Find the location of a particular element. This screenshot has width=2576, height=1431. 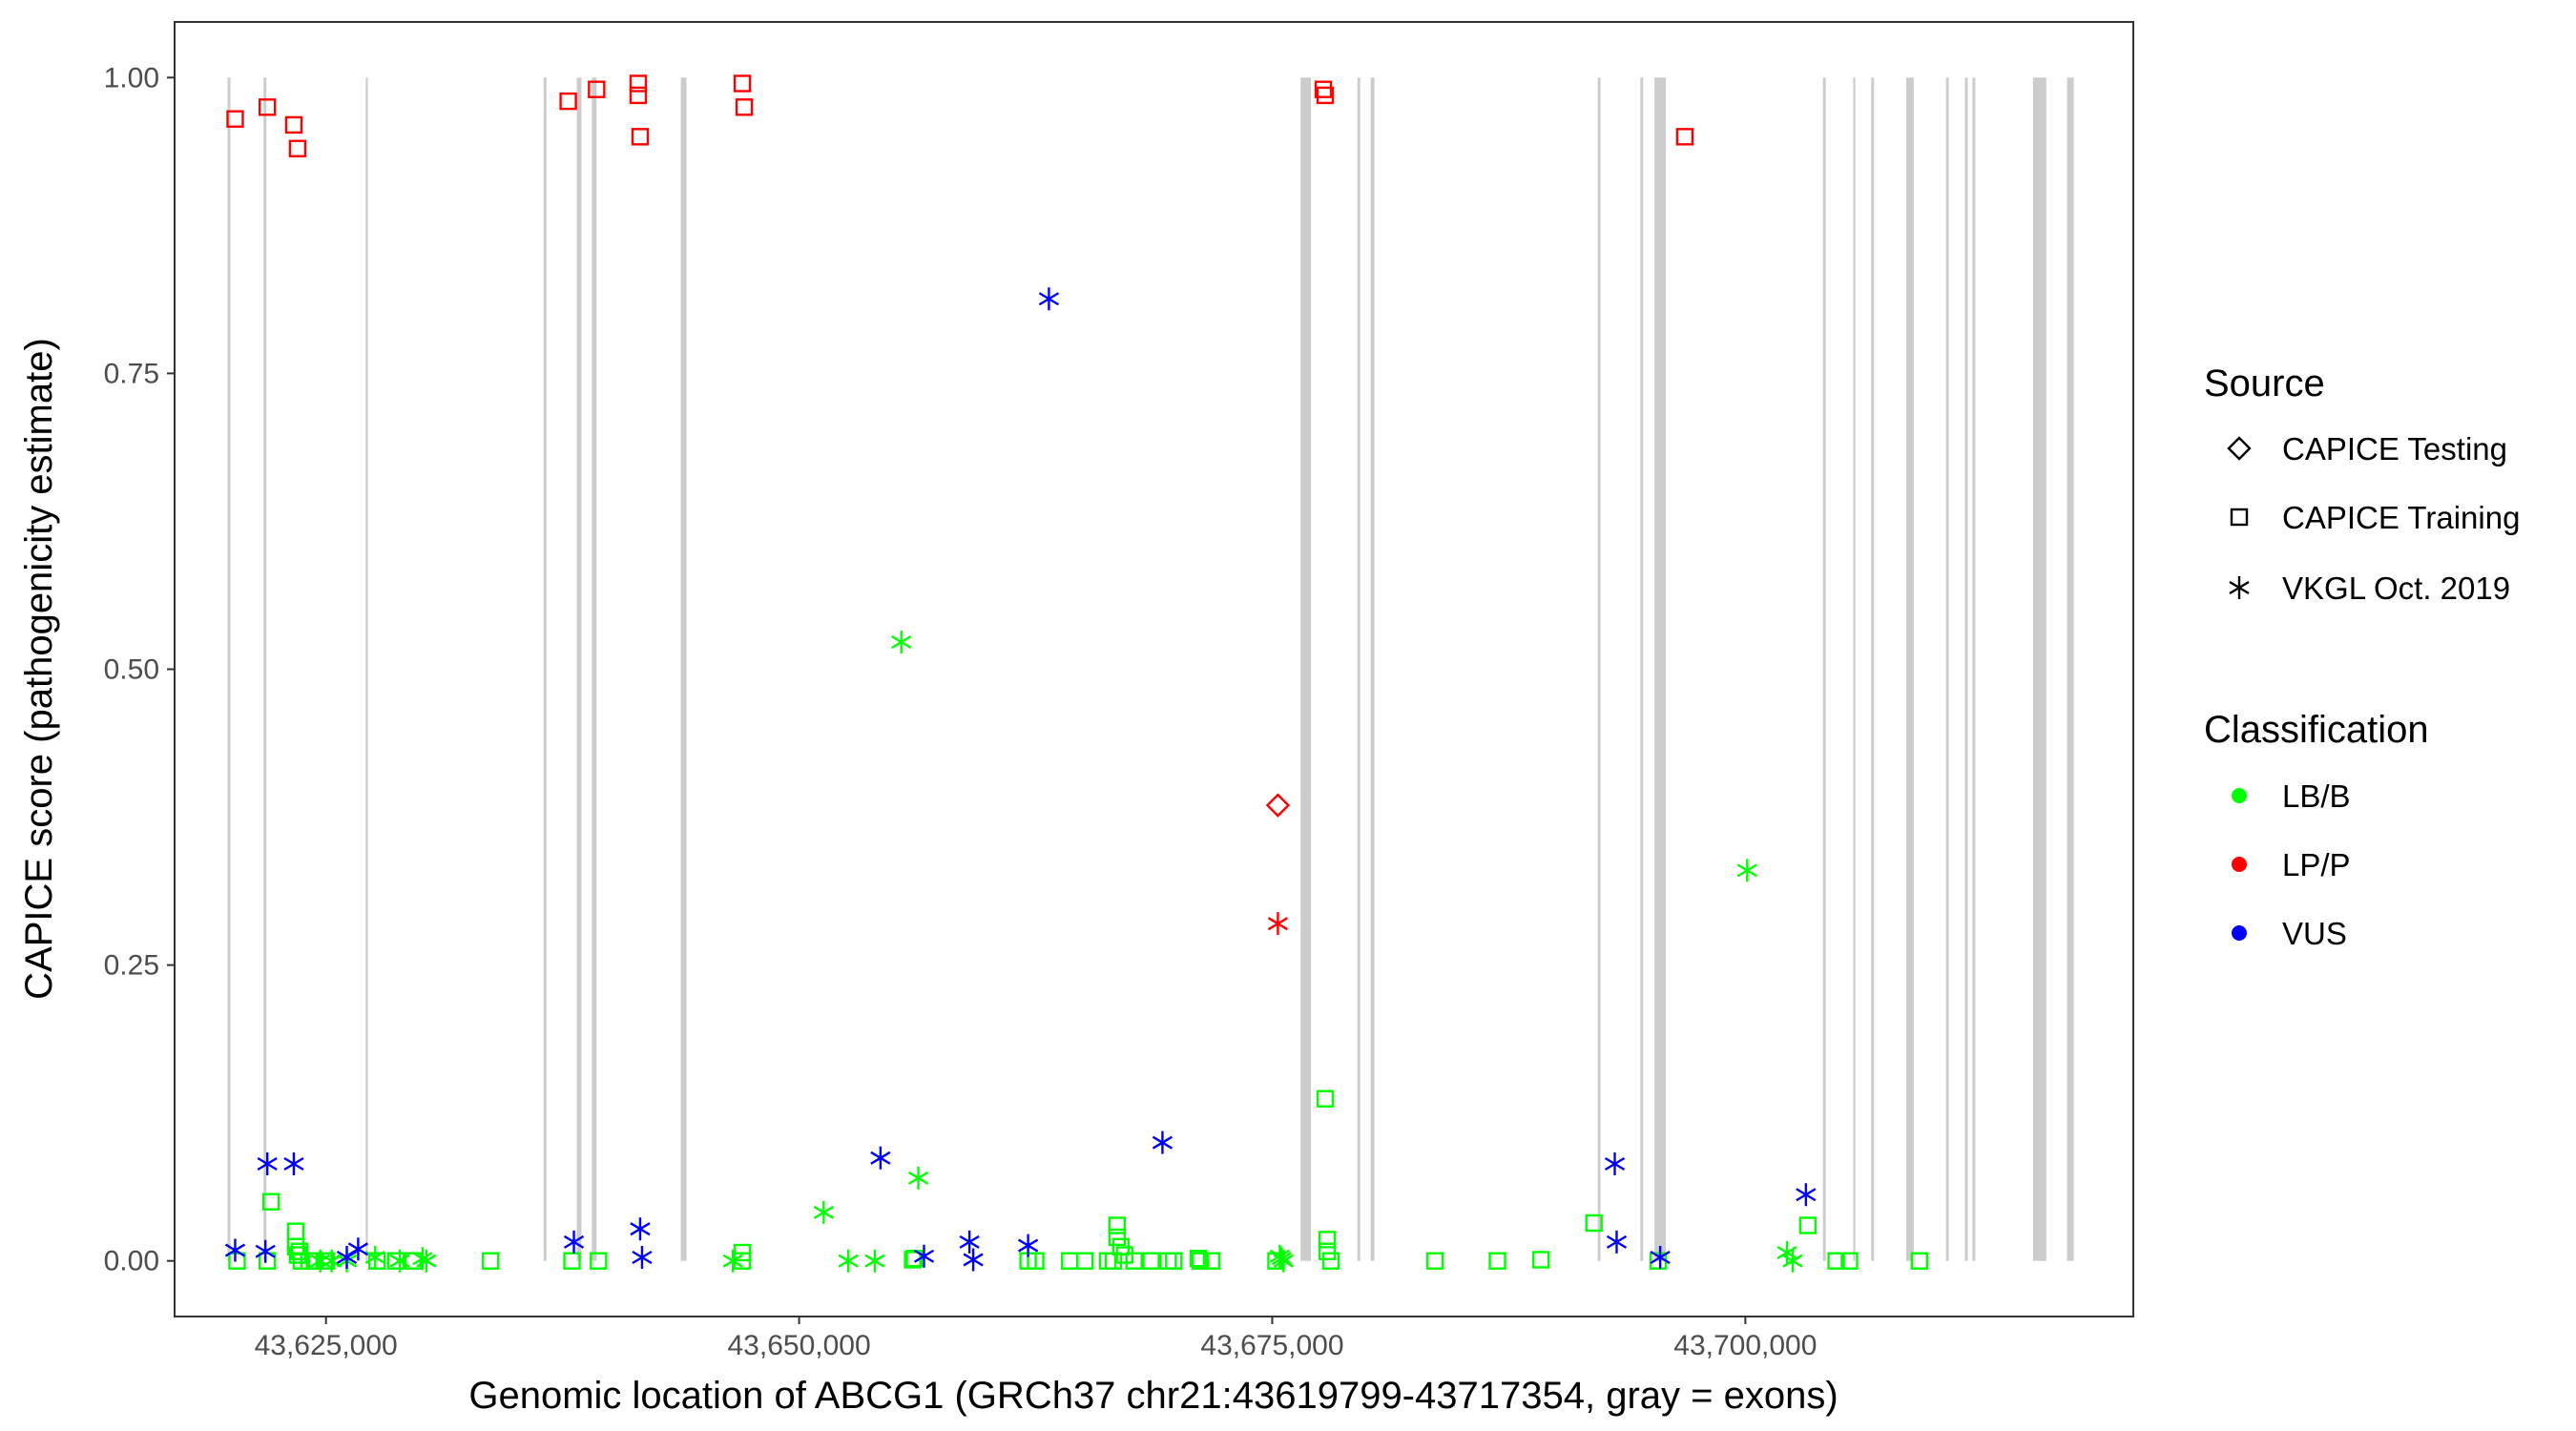

legend-item-vus: VUS is located at coordinates (2289, 933).